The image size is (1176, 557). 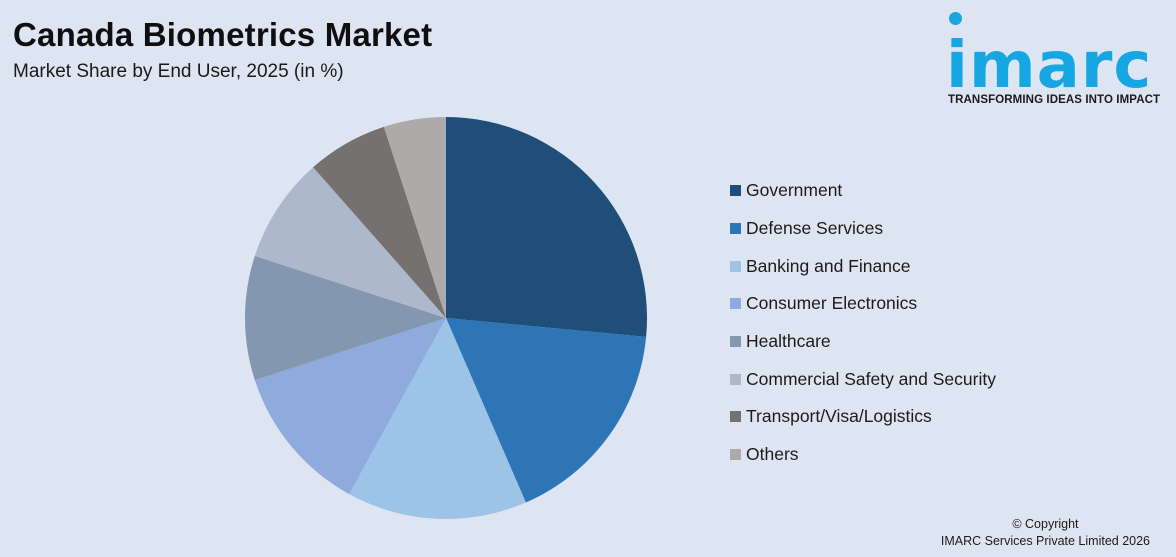 I want to click on legend-label: Healthcare, so click(x=788, y=341).